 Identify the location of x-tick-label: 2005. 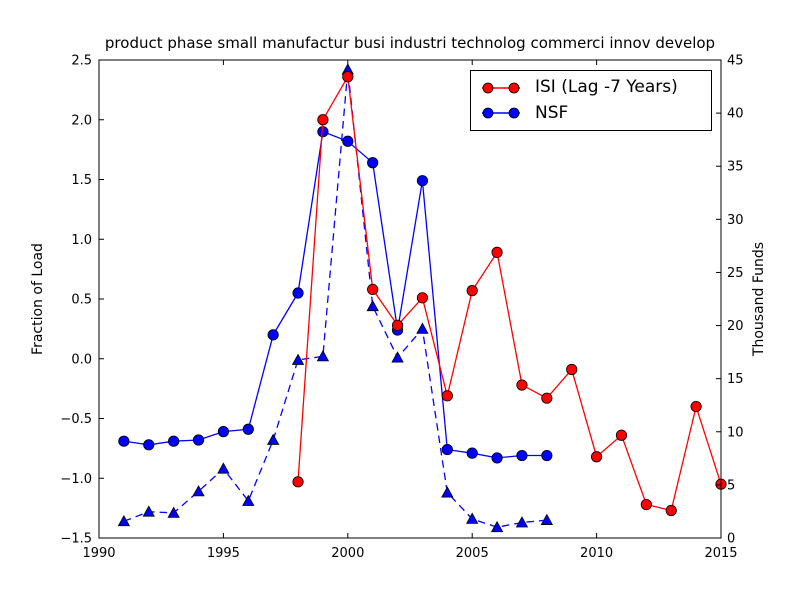
(472, 553).